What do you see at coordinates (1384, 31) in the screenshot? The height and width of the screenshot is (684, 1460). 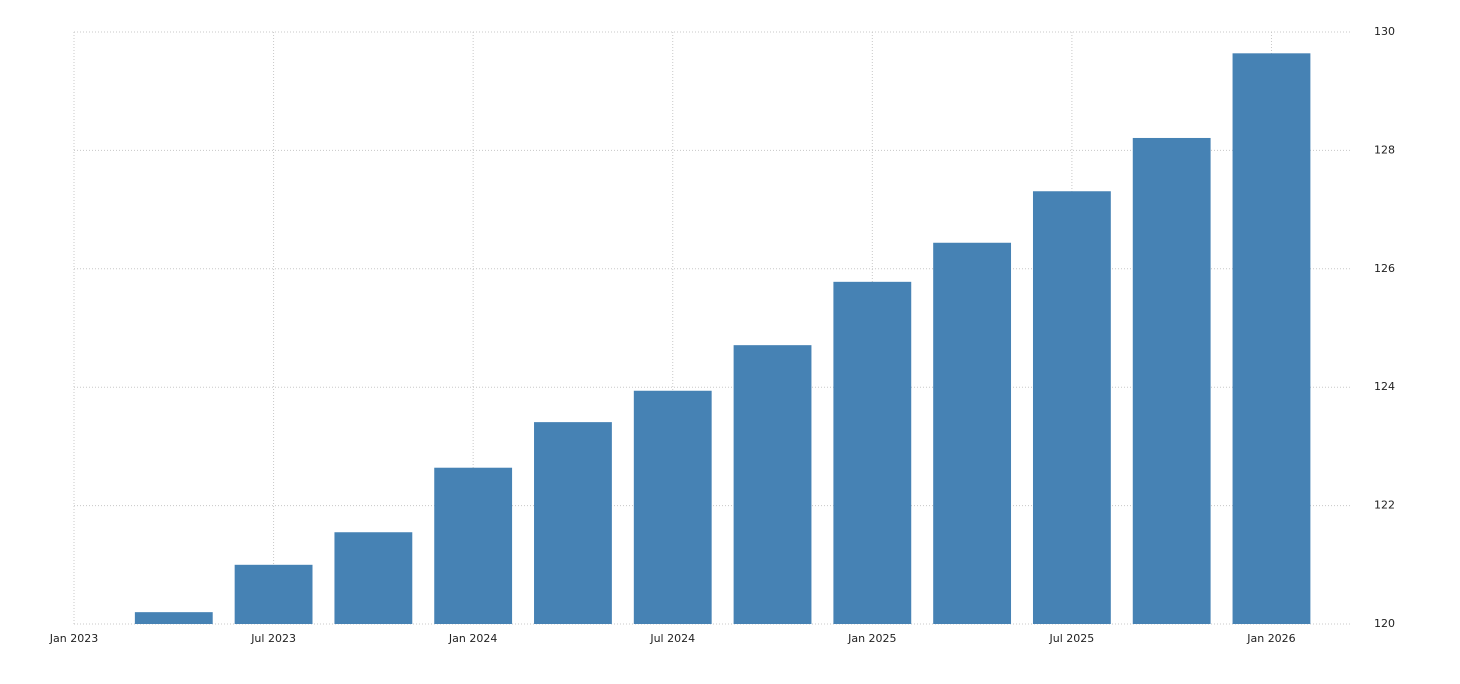 I see `y-tick-label: 130` at bounding box center [1384, 31].